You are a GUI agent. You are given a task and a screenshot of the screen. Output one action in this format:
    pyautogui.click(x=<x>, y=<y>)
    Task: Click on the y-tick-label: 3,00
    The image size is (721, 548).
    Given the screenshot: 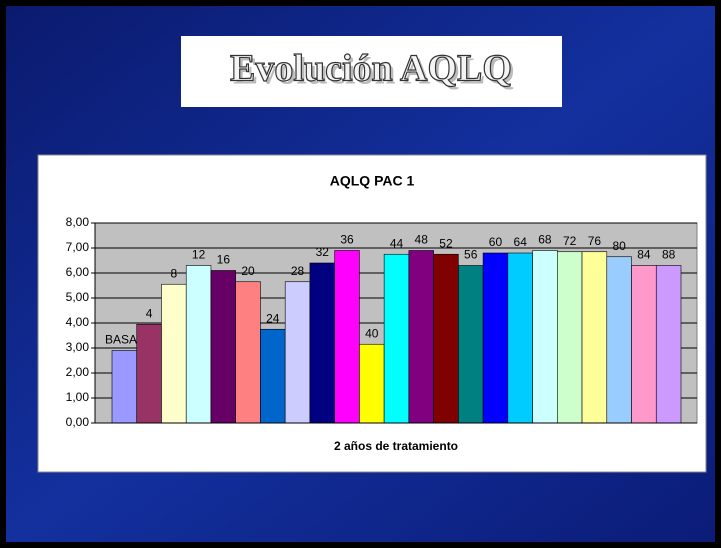 What is the action you would take?
    pyautogui.click(x=78, y=347)
    